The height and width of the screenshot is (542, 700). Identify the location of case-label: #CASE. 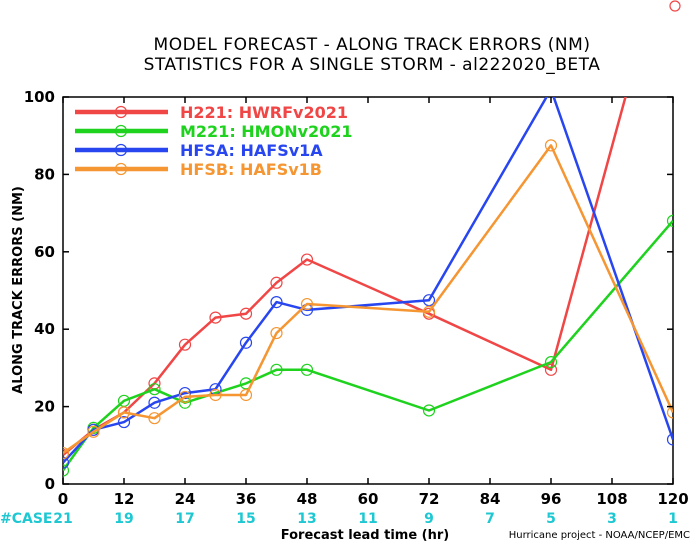
(26, 519).